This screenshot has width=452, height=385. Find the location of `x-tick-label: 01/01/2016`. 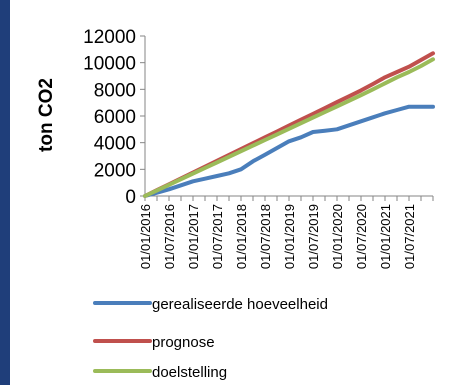

x-tick-label: 01/01/2016 is located at coordinates (145, 236).